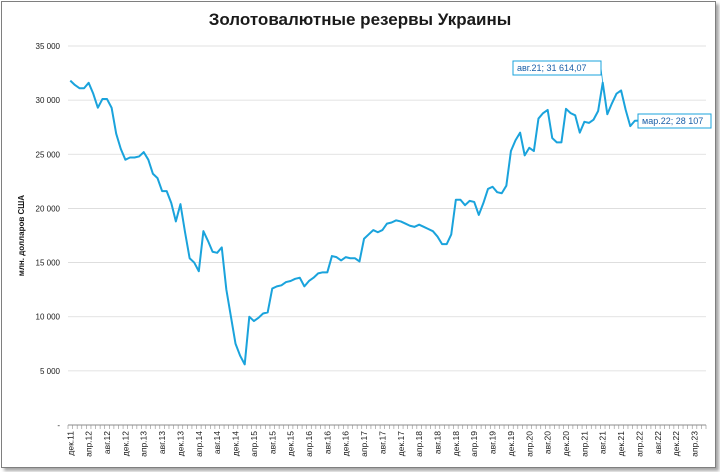  Describe the element at coordinates (217, 442) in the screenshot. I see `x-tick-label: авг.14` at that location.